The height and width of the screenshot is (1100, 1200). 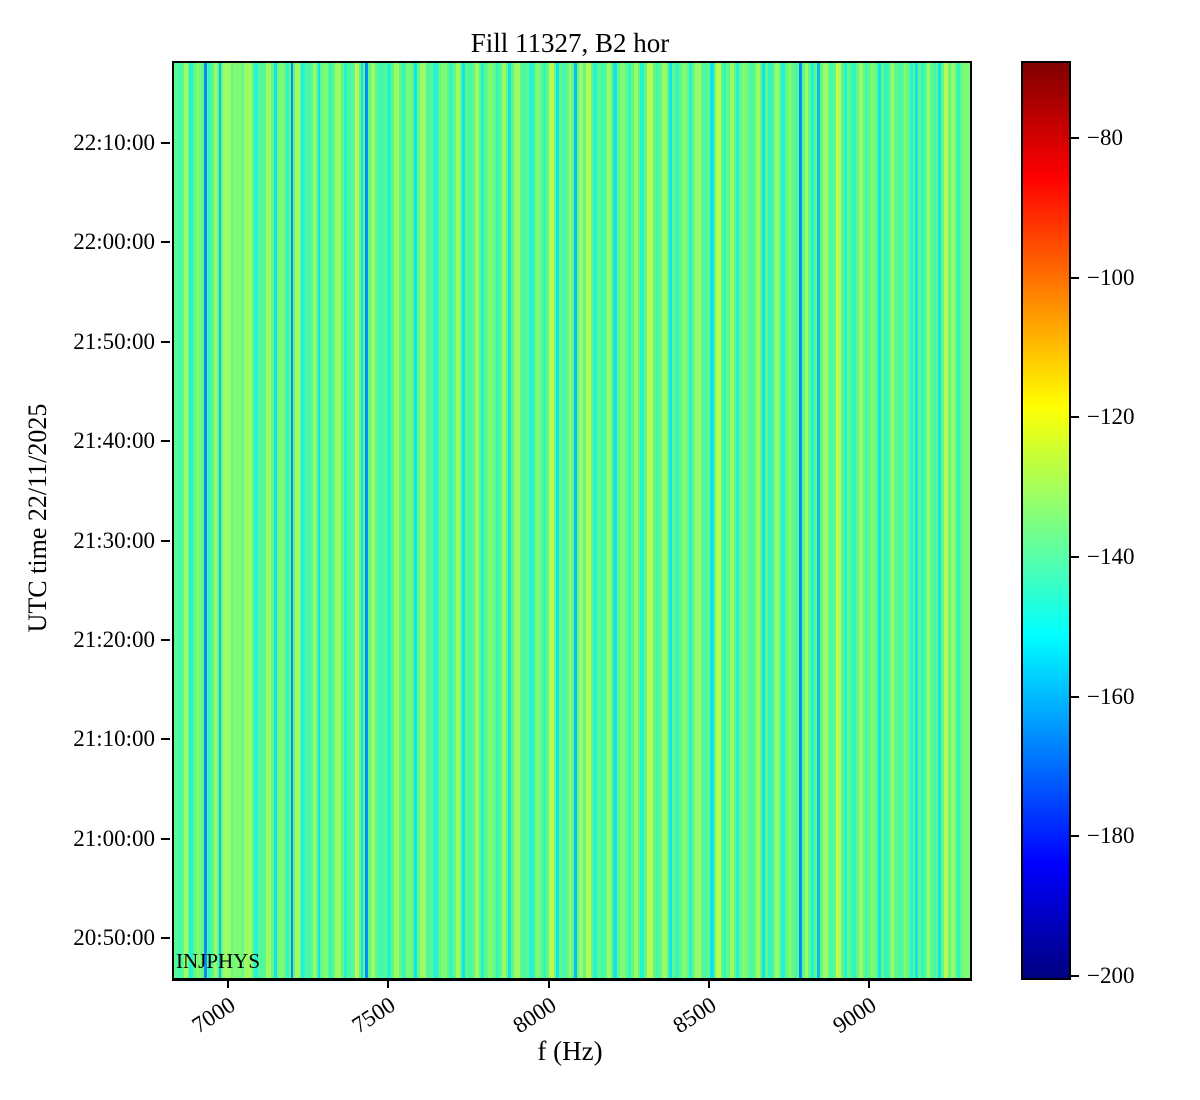 I want to click on y-tick-label: 21:00:00, so click(x=114, y=838).